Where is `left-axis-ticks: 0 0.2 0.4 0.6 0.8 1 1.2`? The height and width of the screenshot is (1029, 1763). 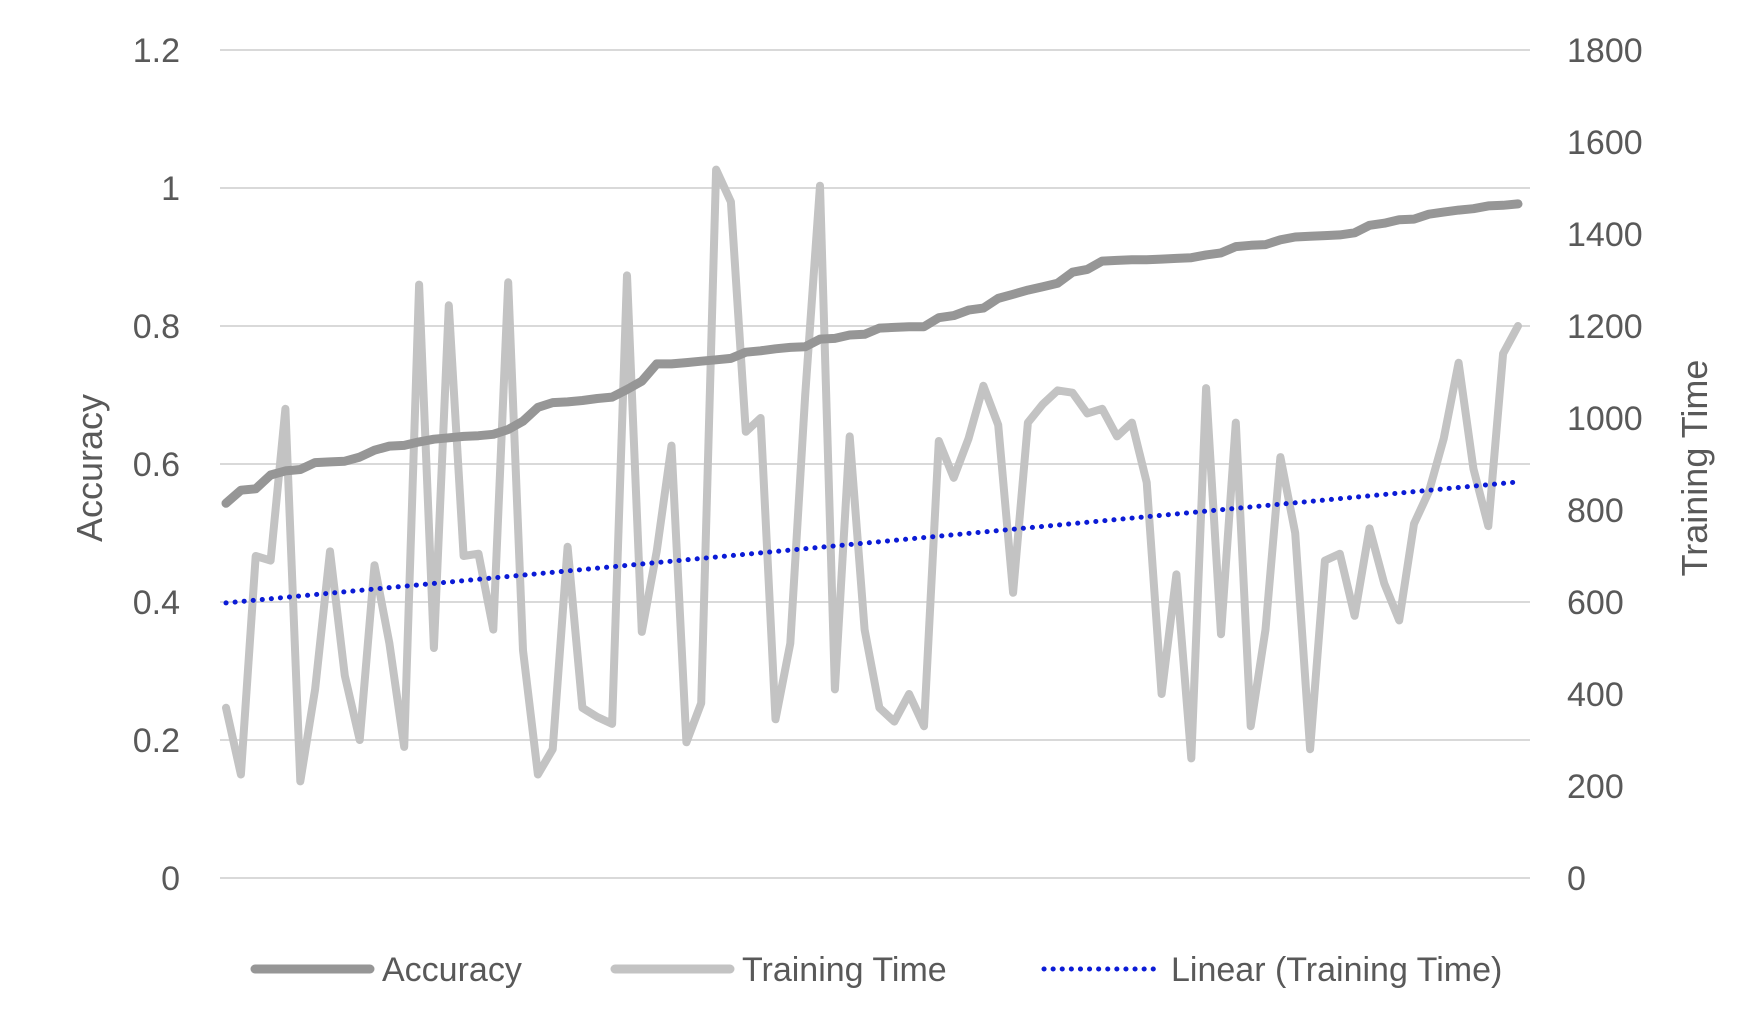
left-axis-ticks: 0 0.2 0.4 0.6 0.8 1 1.2 is located at coordinates (156, 465).